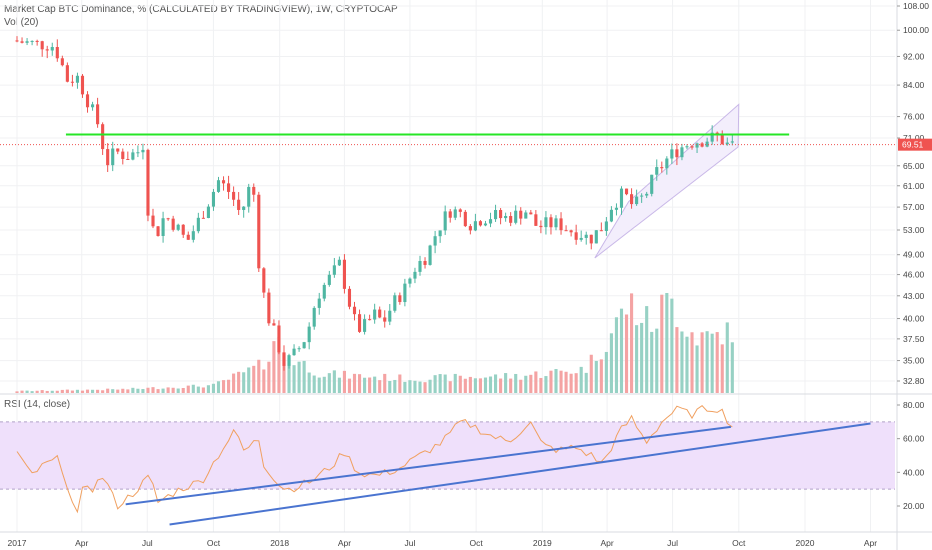 The height and width of the screenshot is (550, 932). Describe the element at coordinates (805, 543) in the screenshot. I see `x-tick-label: 2020` at that location.